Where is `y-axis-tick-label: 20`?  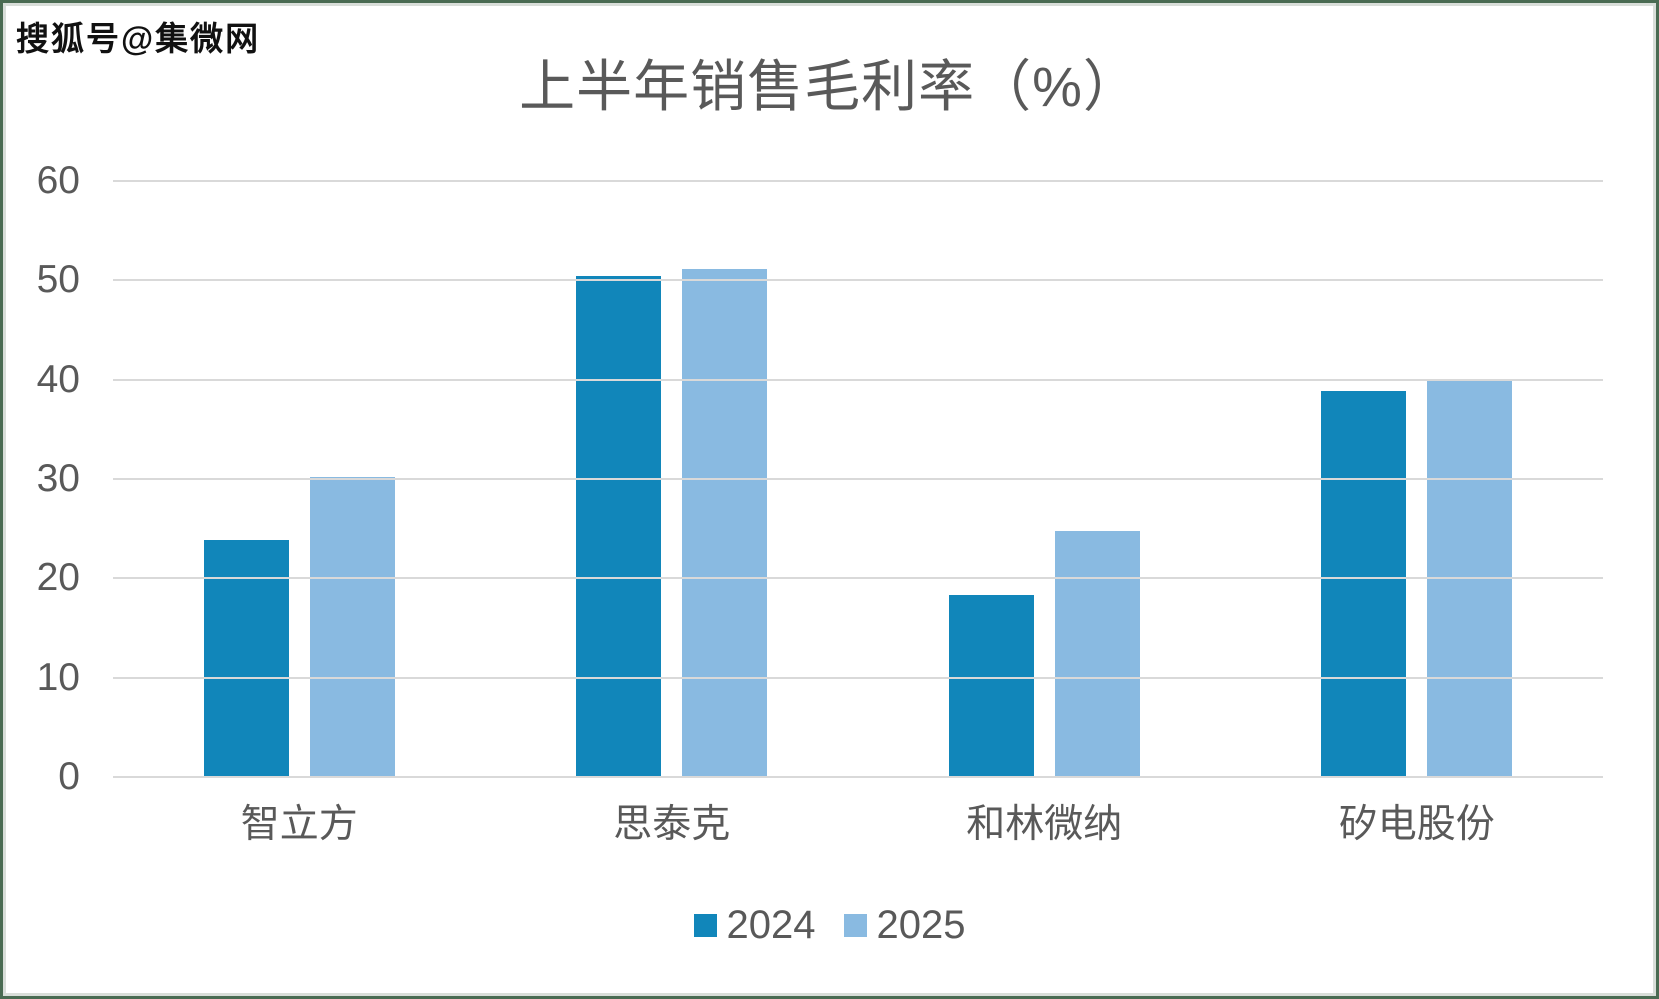
y-axis-tick-label: 20 is located at coordinates (58, 578).